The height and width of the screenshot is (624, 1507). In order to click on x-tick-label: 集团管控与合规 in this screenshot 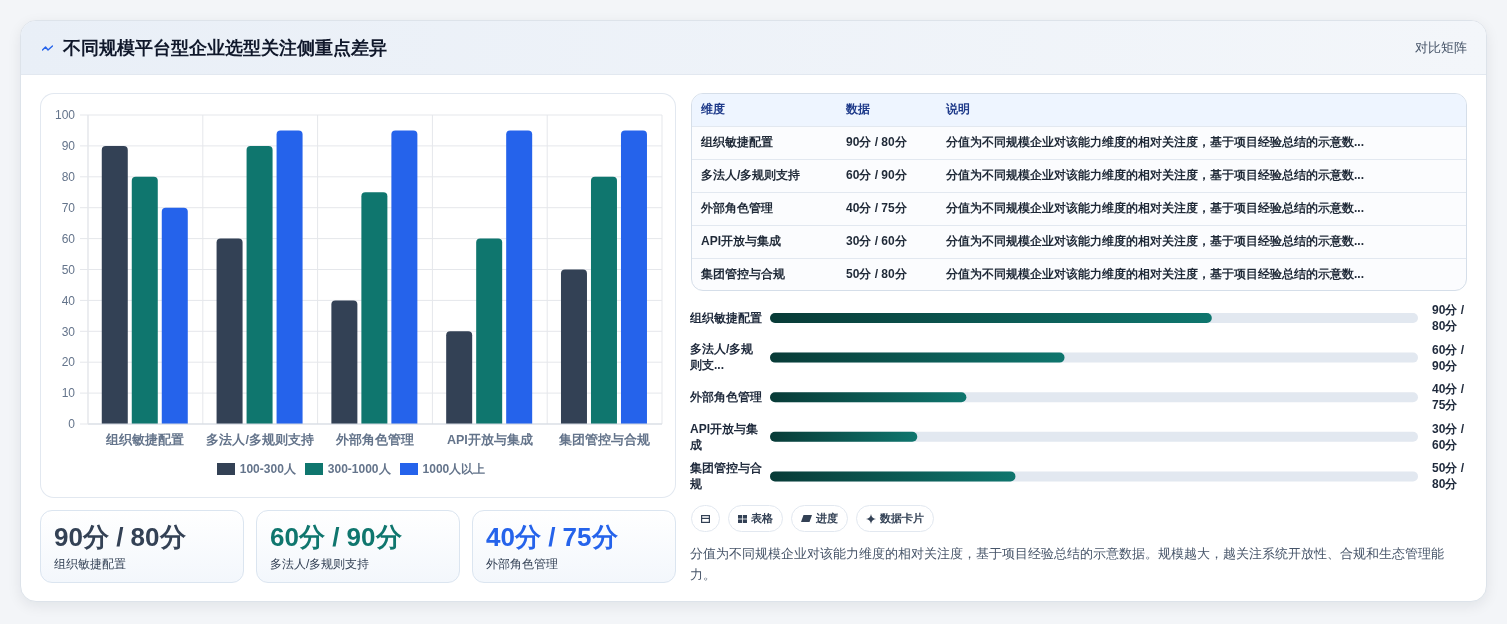, I will do `click(605, 439)`.